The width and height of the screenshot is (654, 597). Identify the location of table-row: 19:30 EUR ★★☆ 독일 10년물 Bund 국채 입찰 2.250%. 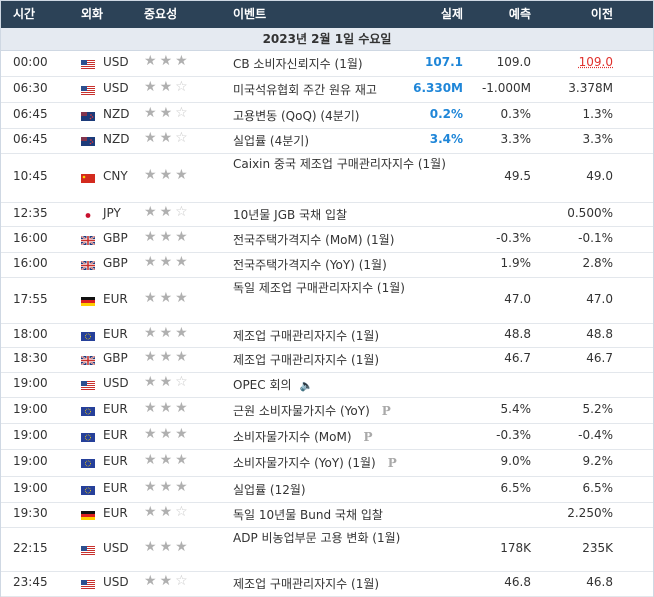
(327, 515).